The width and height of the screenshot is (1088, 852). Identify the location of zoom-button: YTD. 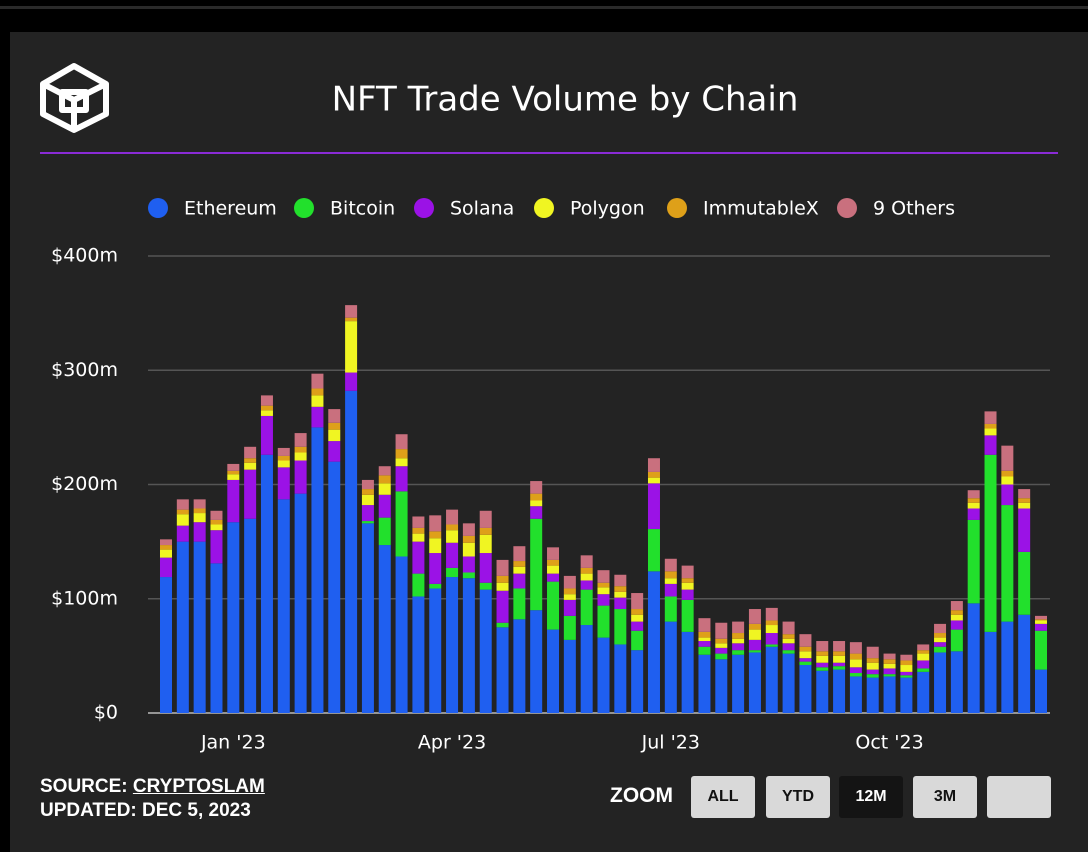
(798, 797).